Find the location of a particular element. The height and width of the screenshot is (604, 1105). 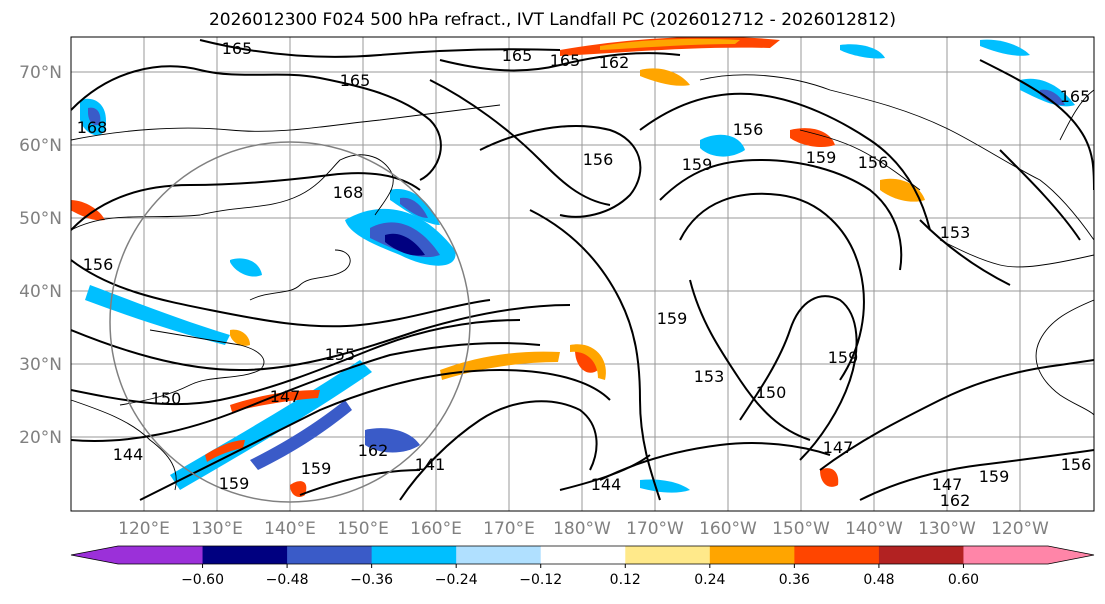

colorbar-outline is located at coordinates (582, 555).